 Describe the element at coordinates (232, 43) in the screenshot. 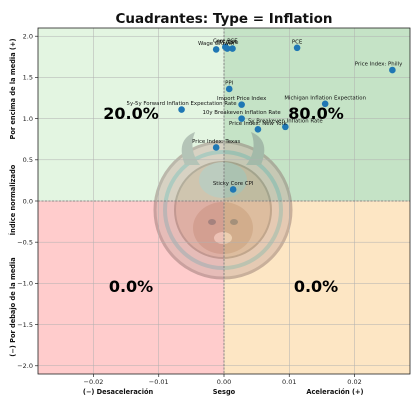

I see `point-label: CPI` at that location.